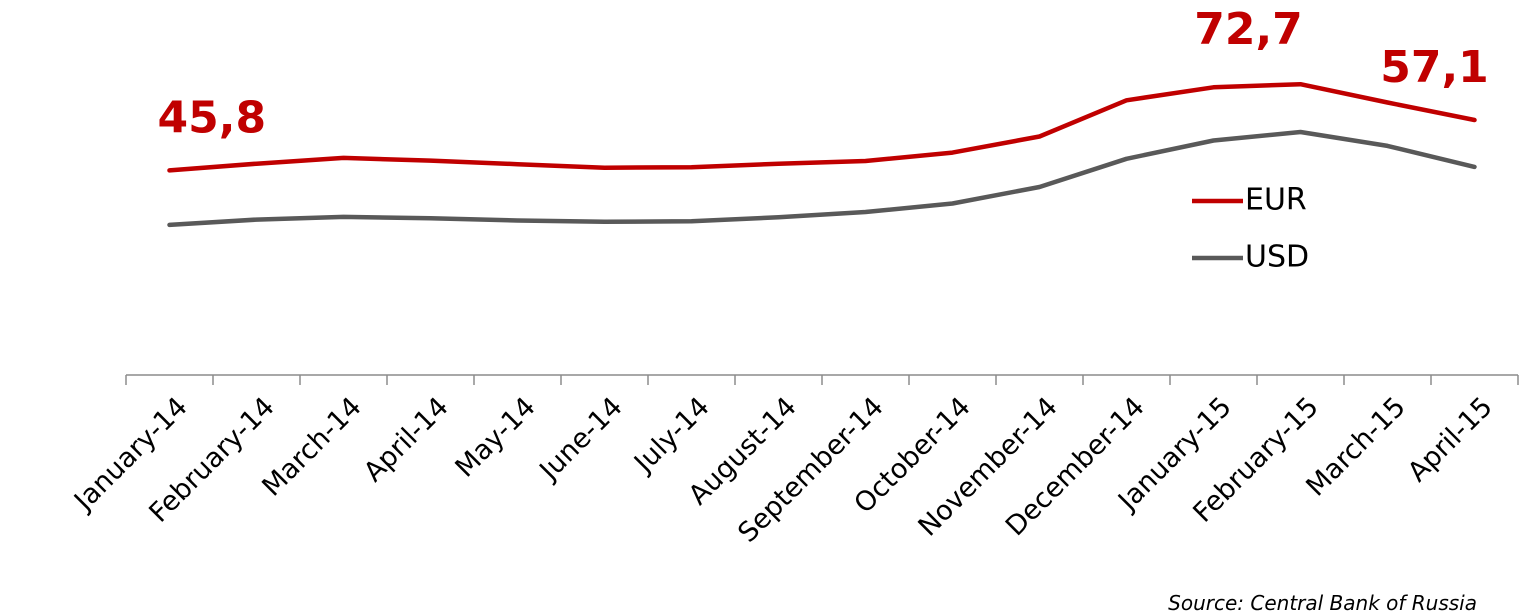 This screenshot has width=1524, height=612. What do you see at coordinates (581, 439) in the screenshot?
I see `x-tick-label: June-14` at bounding box center [581, 439].